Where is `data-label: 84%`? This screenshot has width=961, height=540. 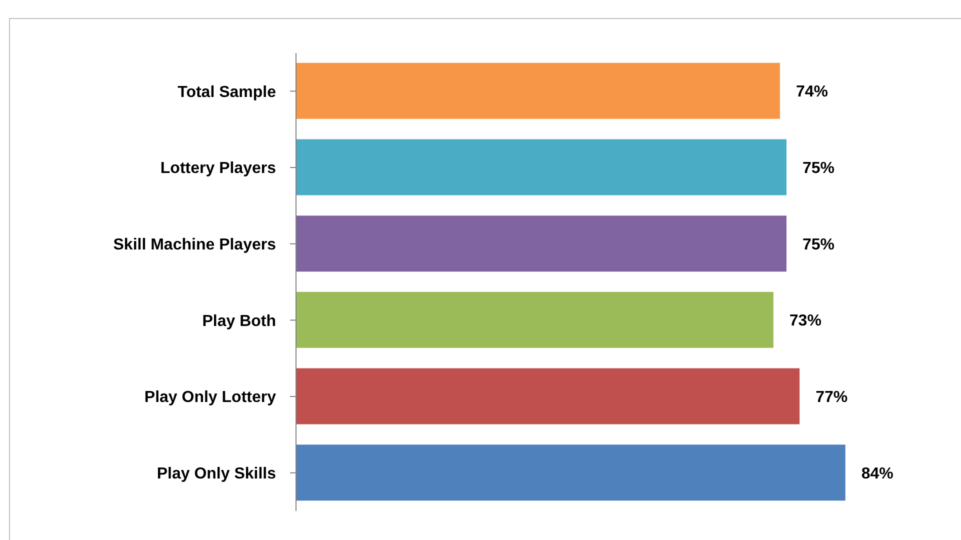 data-label: 84% is located at coordinates (877, 473).